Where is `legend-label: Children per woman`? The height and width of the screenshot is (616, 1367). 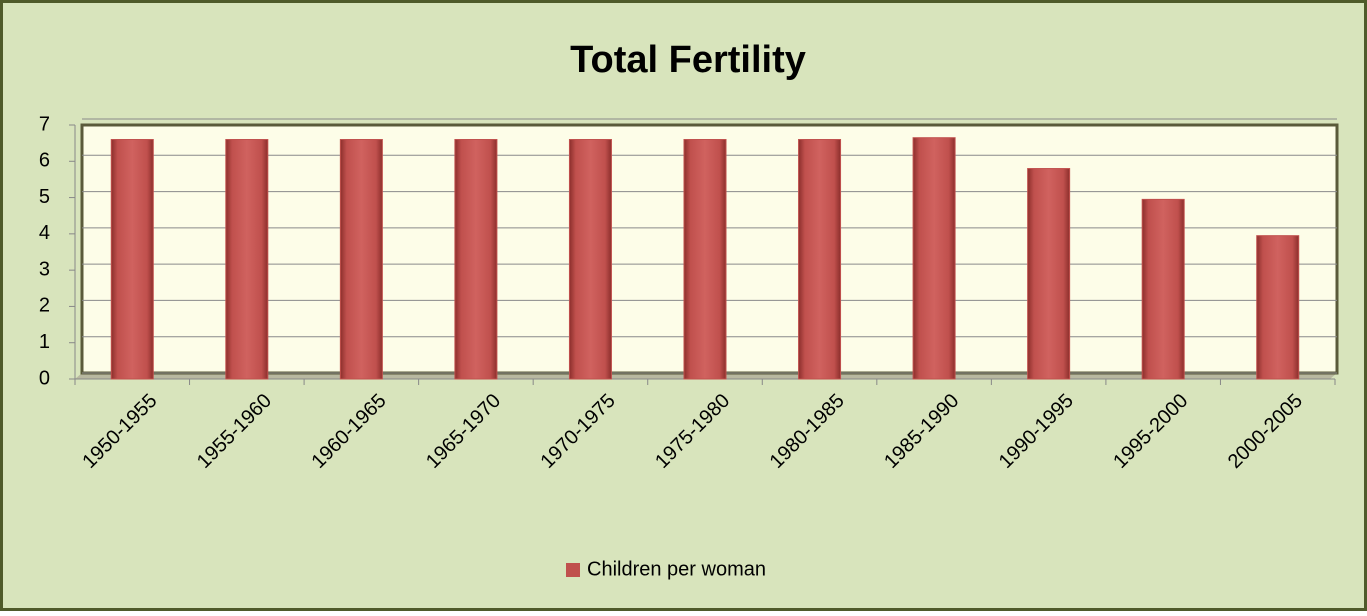 legend-label: Children per woman is located at coordinates (676, 569).